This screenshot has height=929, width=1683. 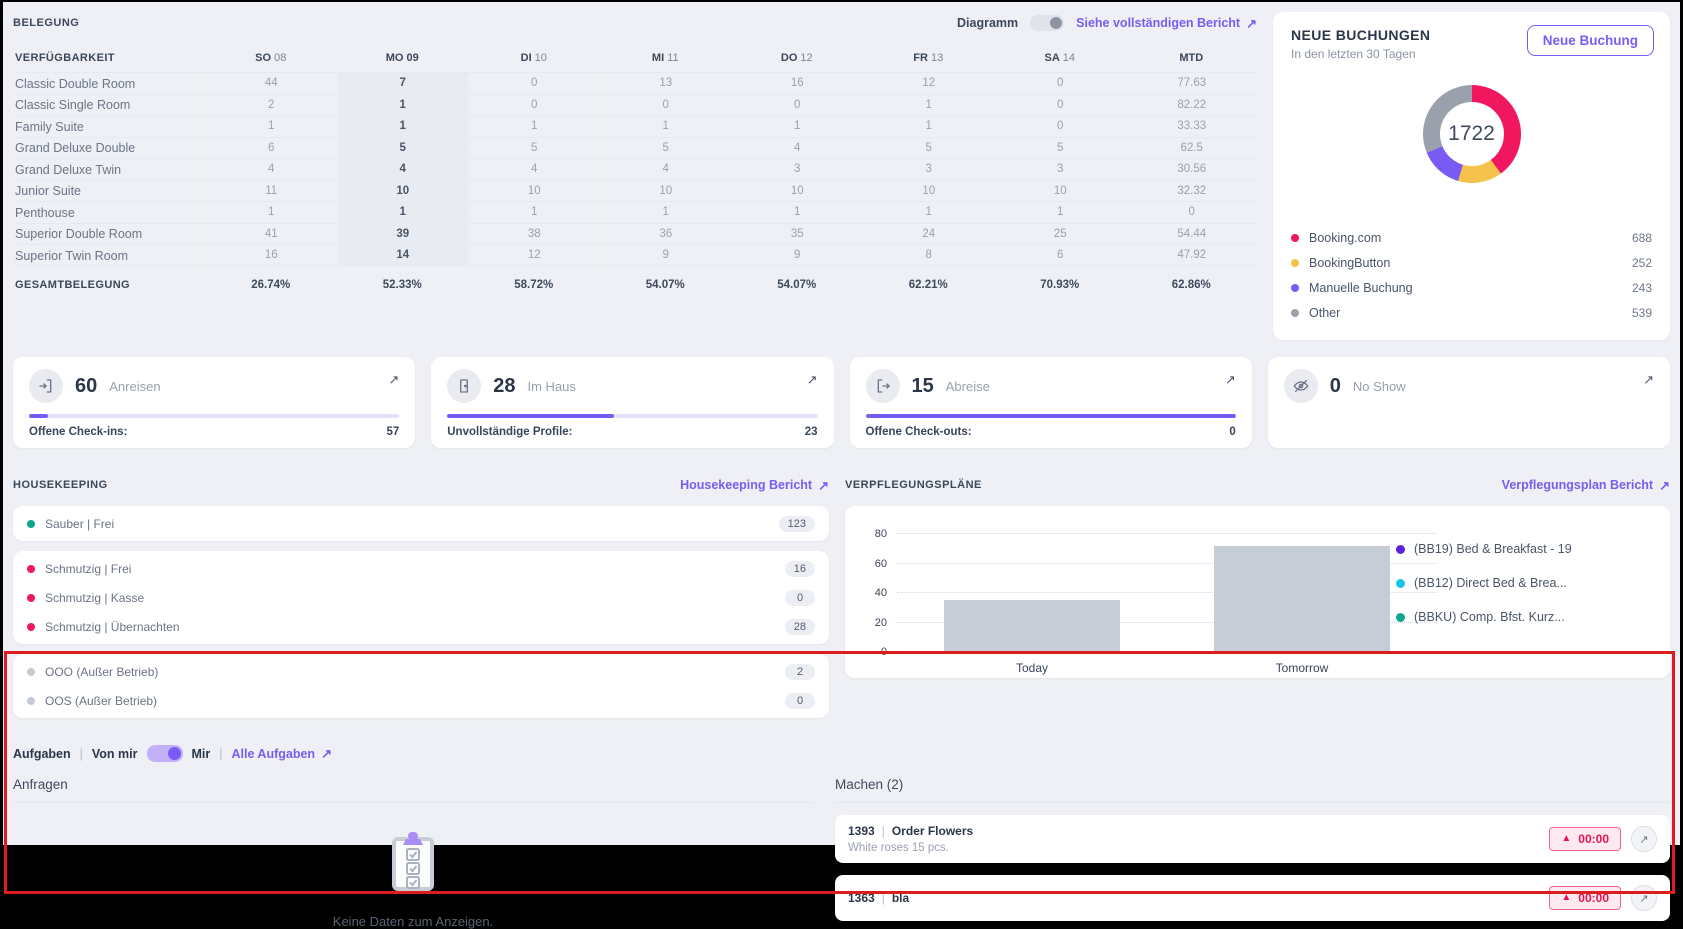 I want to click on availability-cell: 4, so click(x=271, y=170).